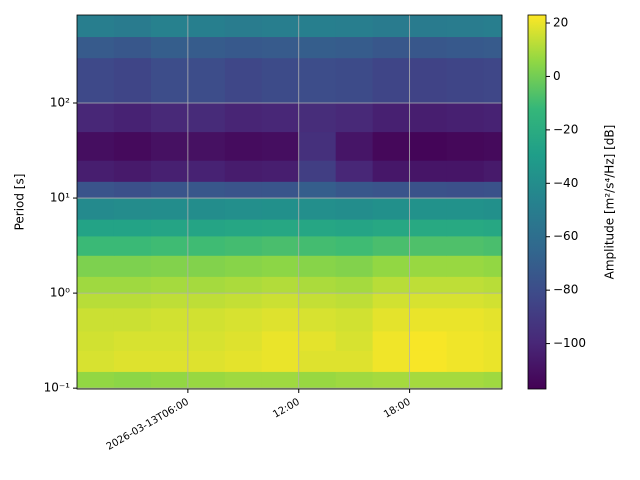 Image resolution: width=640 pixels, height=480 pixels. I want to click on y-tick-label: 10², so click(60, 103).